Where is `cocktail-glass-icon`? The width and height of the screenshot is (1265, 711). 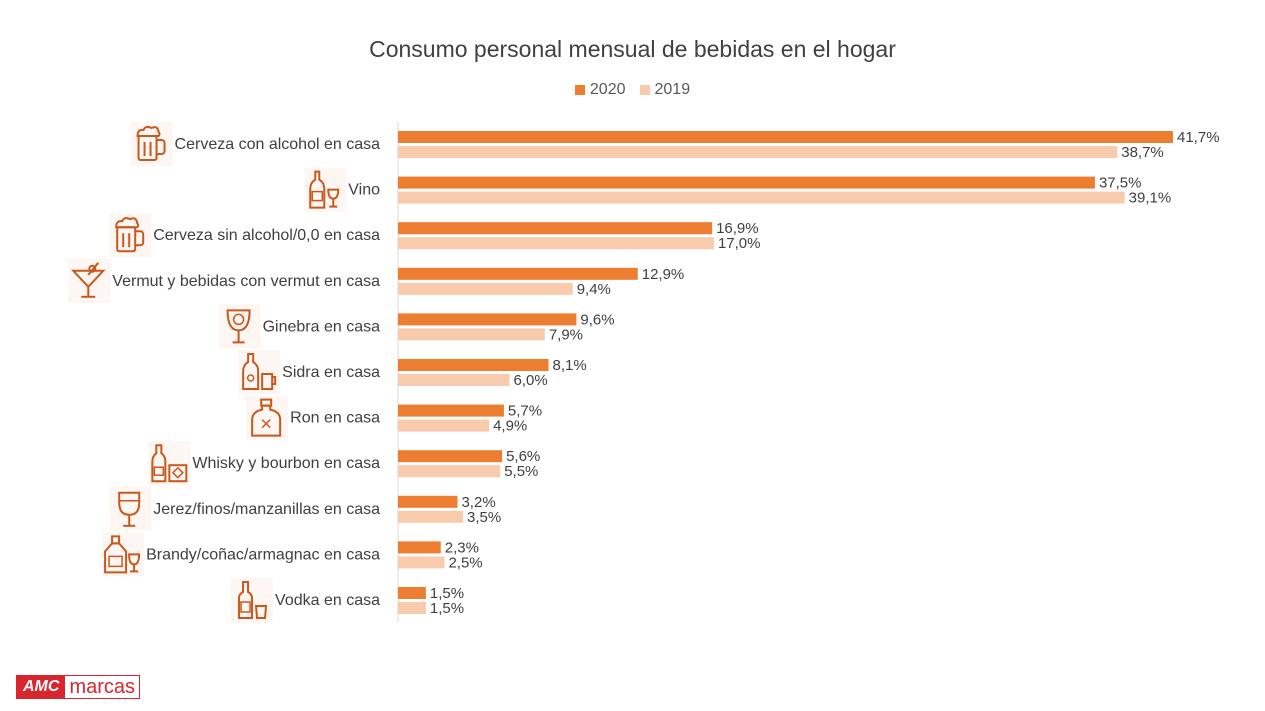 cocktail-glass-icon is located at coordinates (88, 280).